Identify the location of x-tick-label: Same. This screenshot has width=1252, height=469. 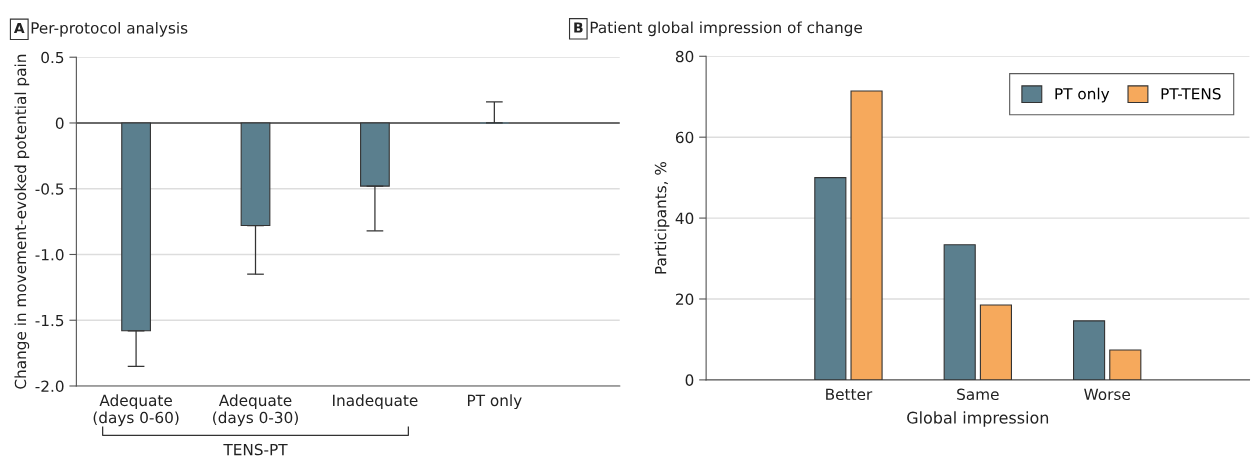
(978, 394).